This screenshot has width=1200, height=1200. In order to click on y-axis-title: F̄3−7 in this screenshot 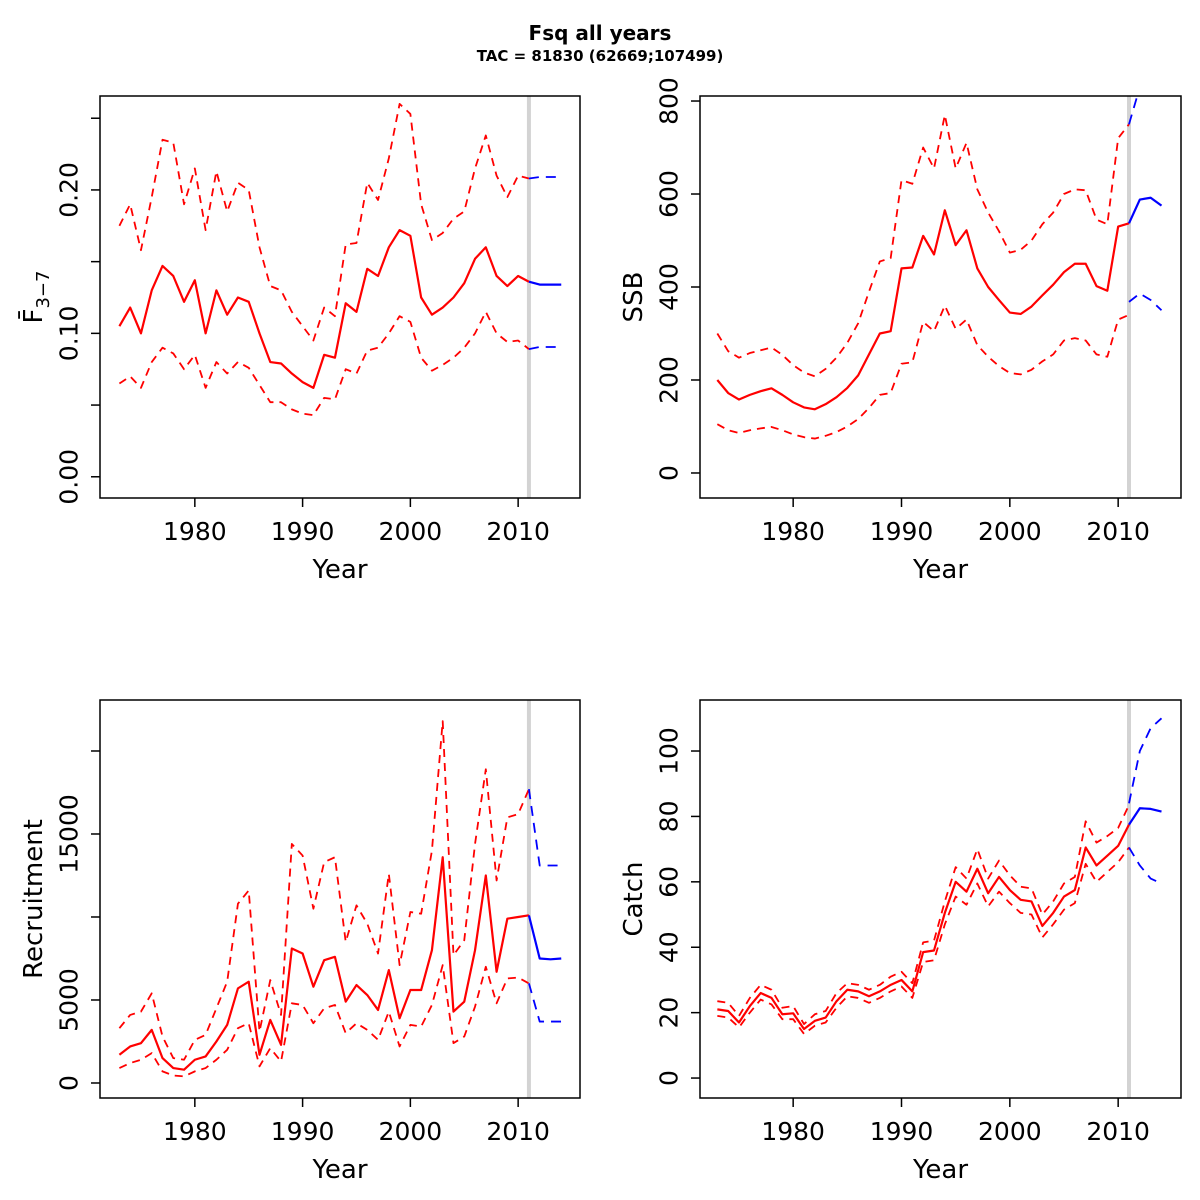, I will do `click(35, 297)`.